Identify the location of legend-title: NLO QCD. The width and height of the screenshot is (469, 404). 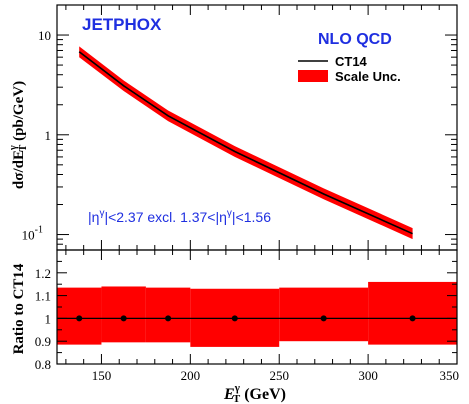
(355, 39).